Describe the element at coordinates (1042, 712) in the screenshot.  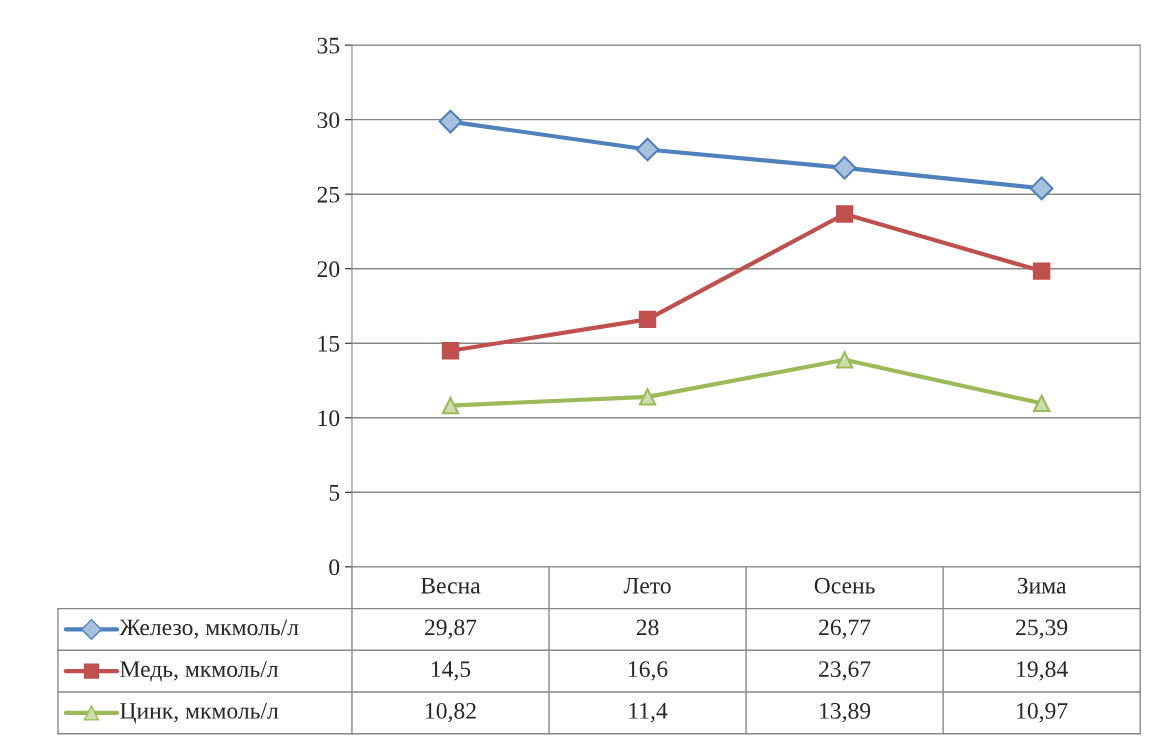
I see `data-label: 10,97` at that location.